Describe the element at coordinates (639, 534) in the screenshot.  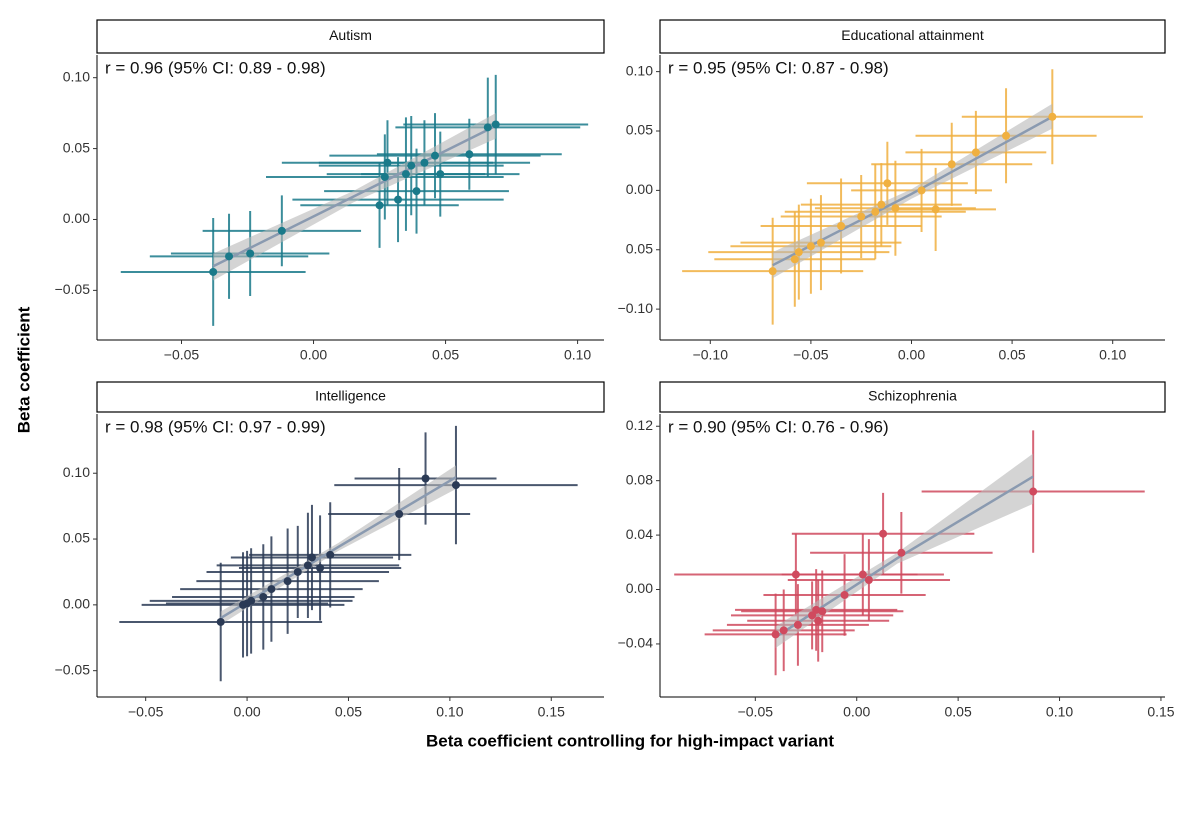
I see `y-tick-label: 0.04` at that location.